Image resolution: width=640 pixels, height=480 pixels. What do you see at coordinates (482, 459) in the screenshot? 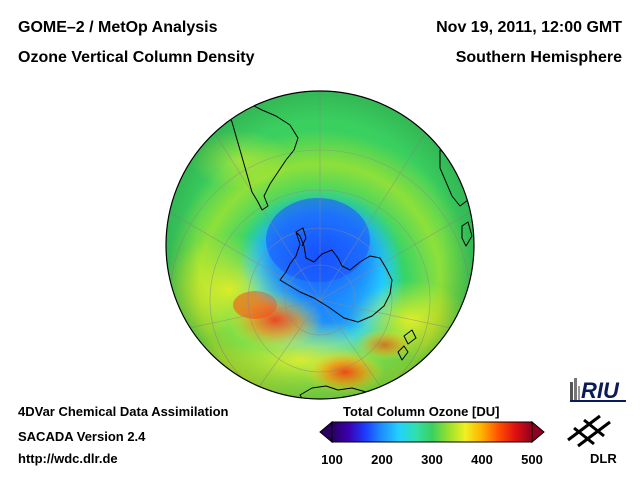
I see `colorbar-tick-label: 400` at bounding box center [482, 459].